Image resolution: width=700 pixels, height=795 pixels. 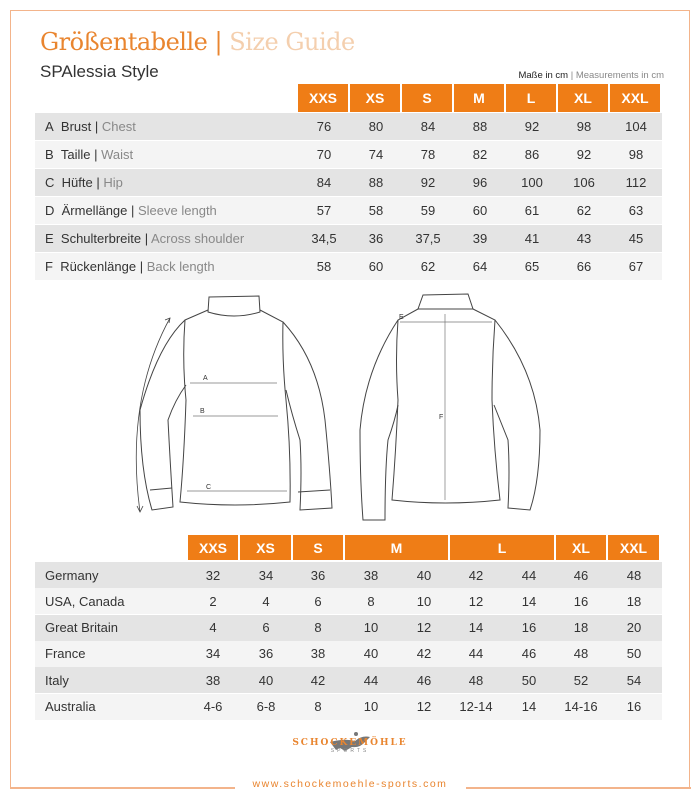 I want to click on table-cell: 86, so click(x=532, y=154).